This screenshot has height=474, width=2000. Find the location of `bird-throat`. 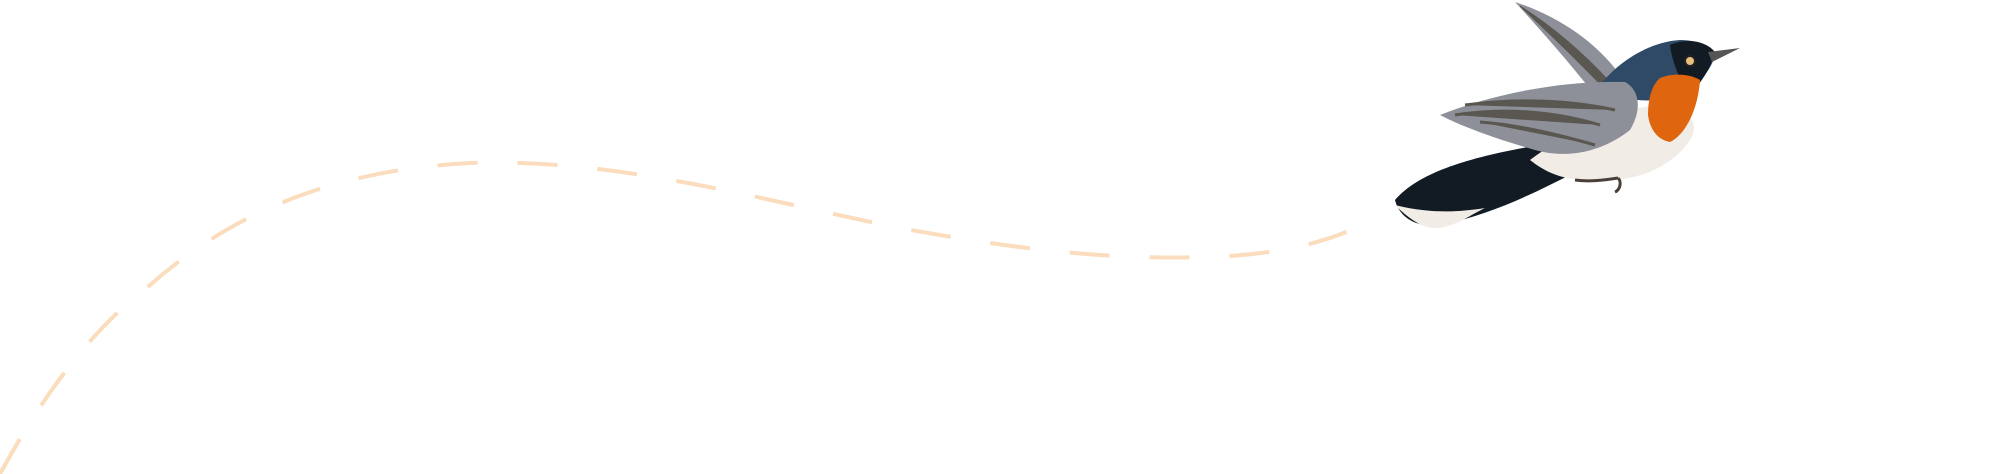

bird-throat is located at coordinates (1674, 108).